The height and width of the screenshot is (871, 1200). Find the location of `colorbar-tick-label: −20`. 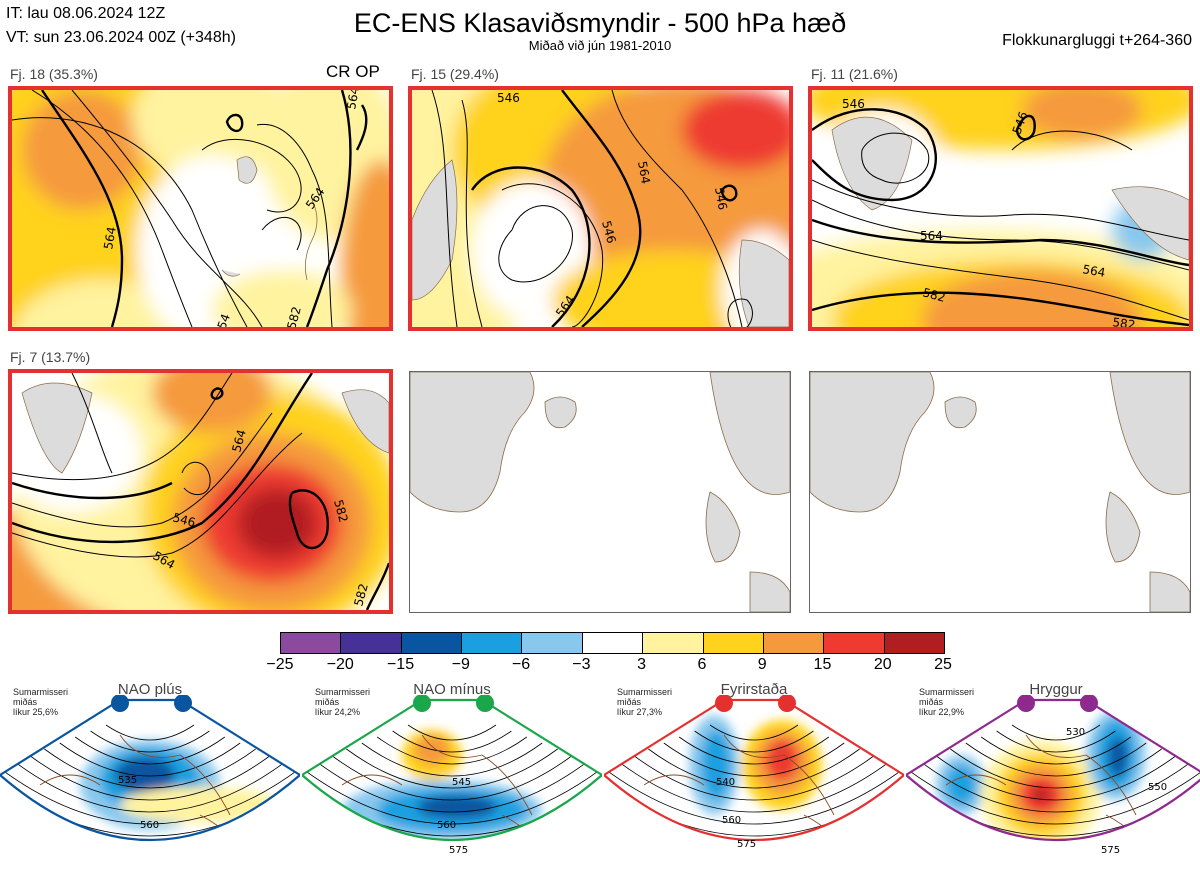

colorbar-tick-label: −20 is located at coordinates (340, 664).